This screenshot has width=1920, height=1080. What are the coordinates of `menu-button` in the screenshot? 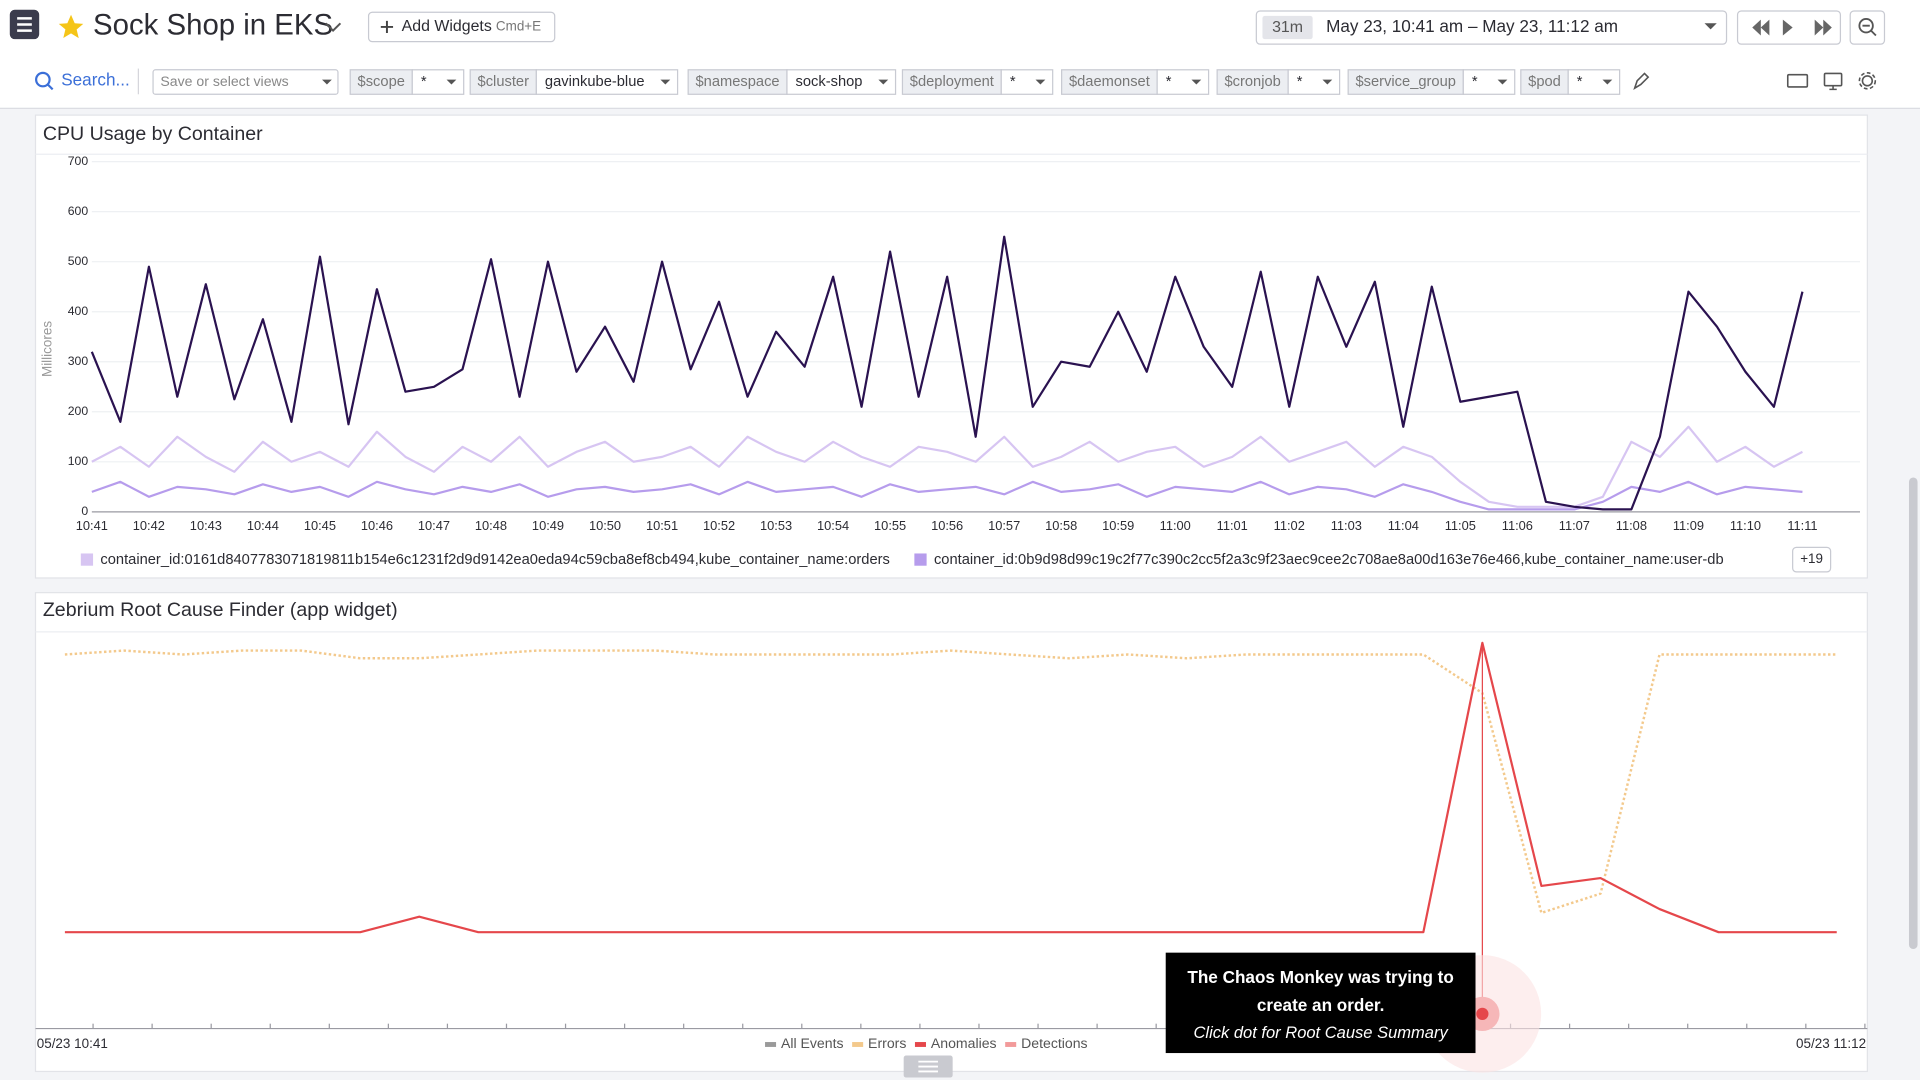 It's located at (24, 24).